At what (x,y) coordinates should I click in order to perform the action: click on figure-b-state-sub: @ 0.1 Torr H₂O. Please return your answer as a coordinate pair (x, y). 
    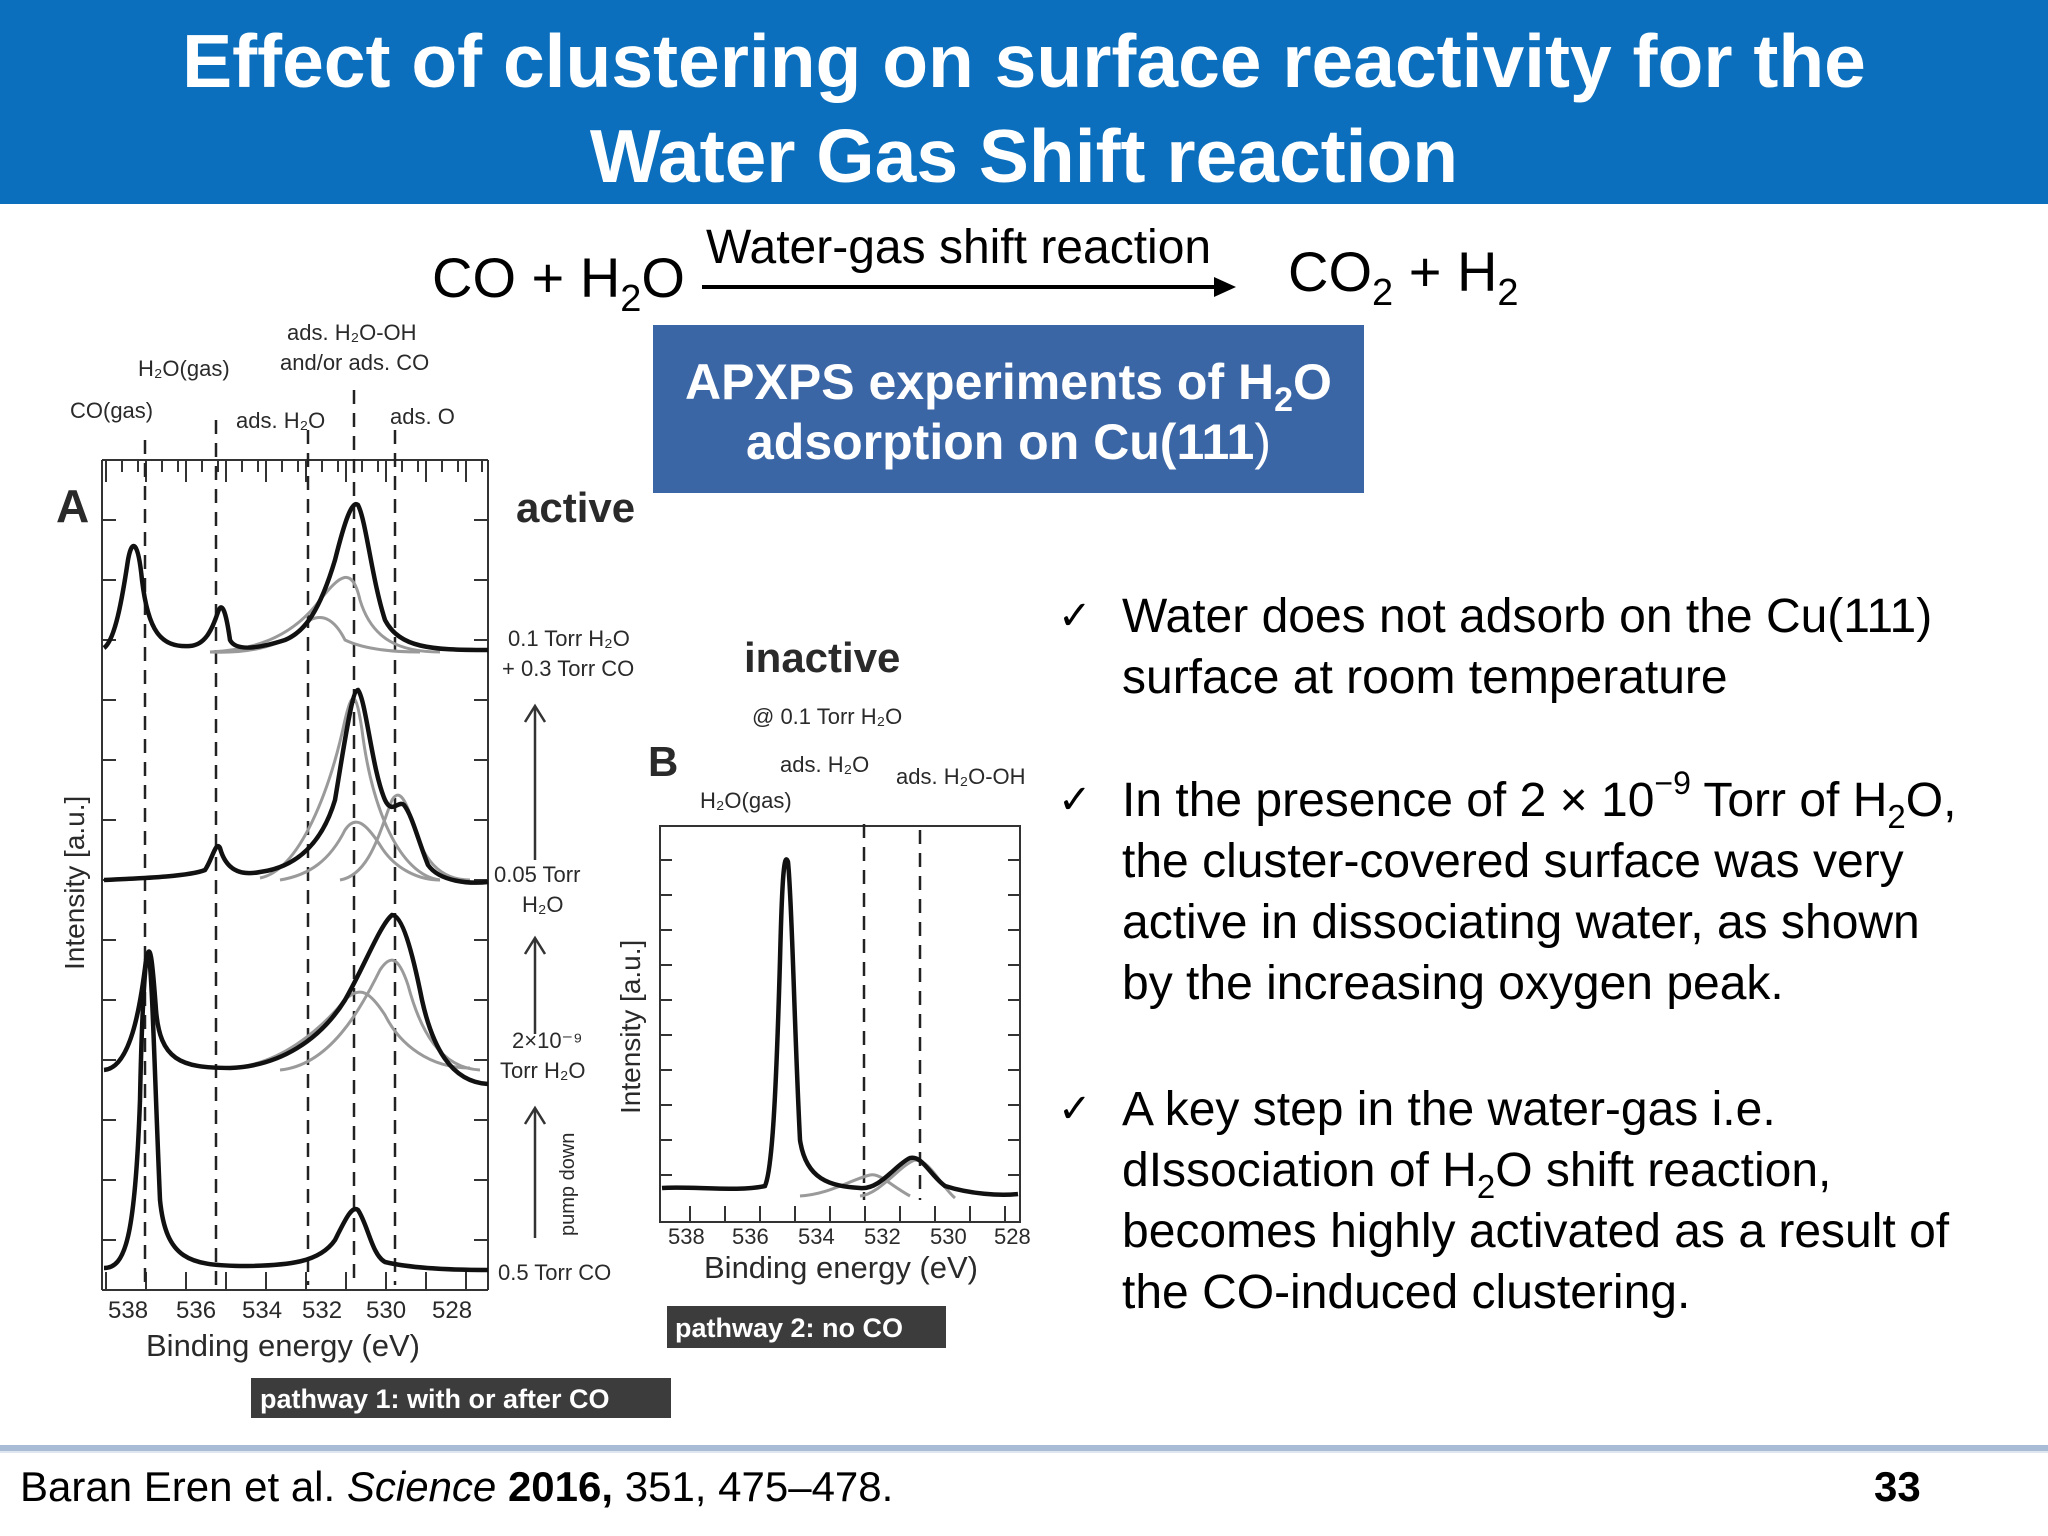
    Looking at the image, I should click on (827, 716).